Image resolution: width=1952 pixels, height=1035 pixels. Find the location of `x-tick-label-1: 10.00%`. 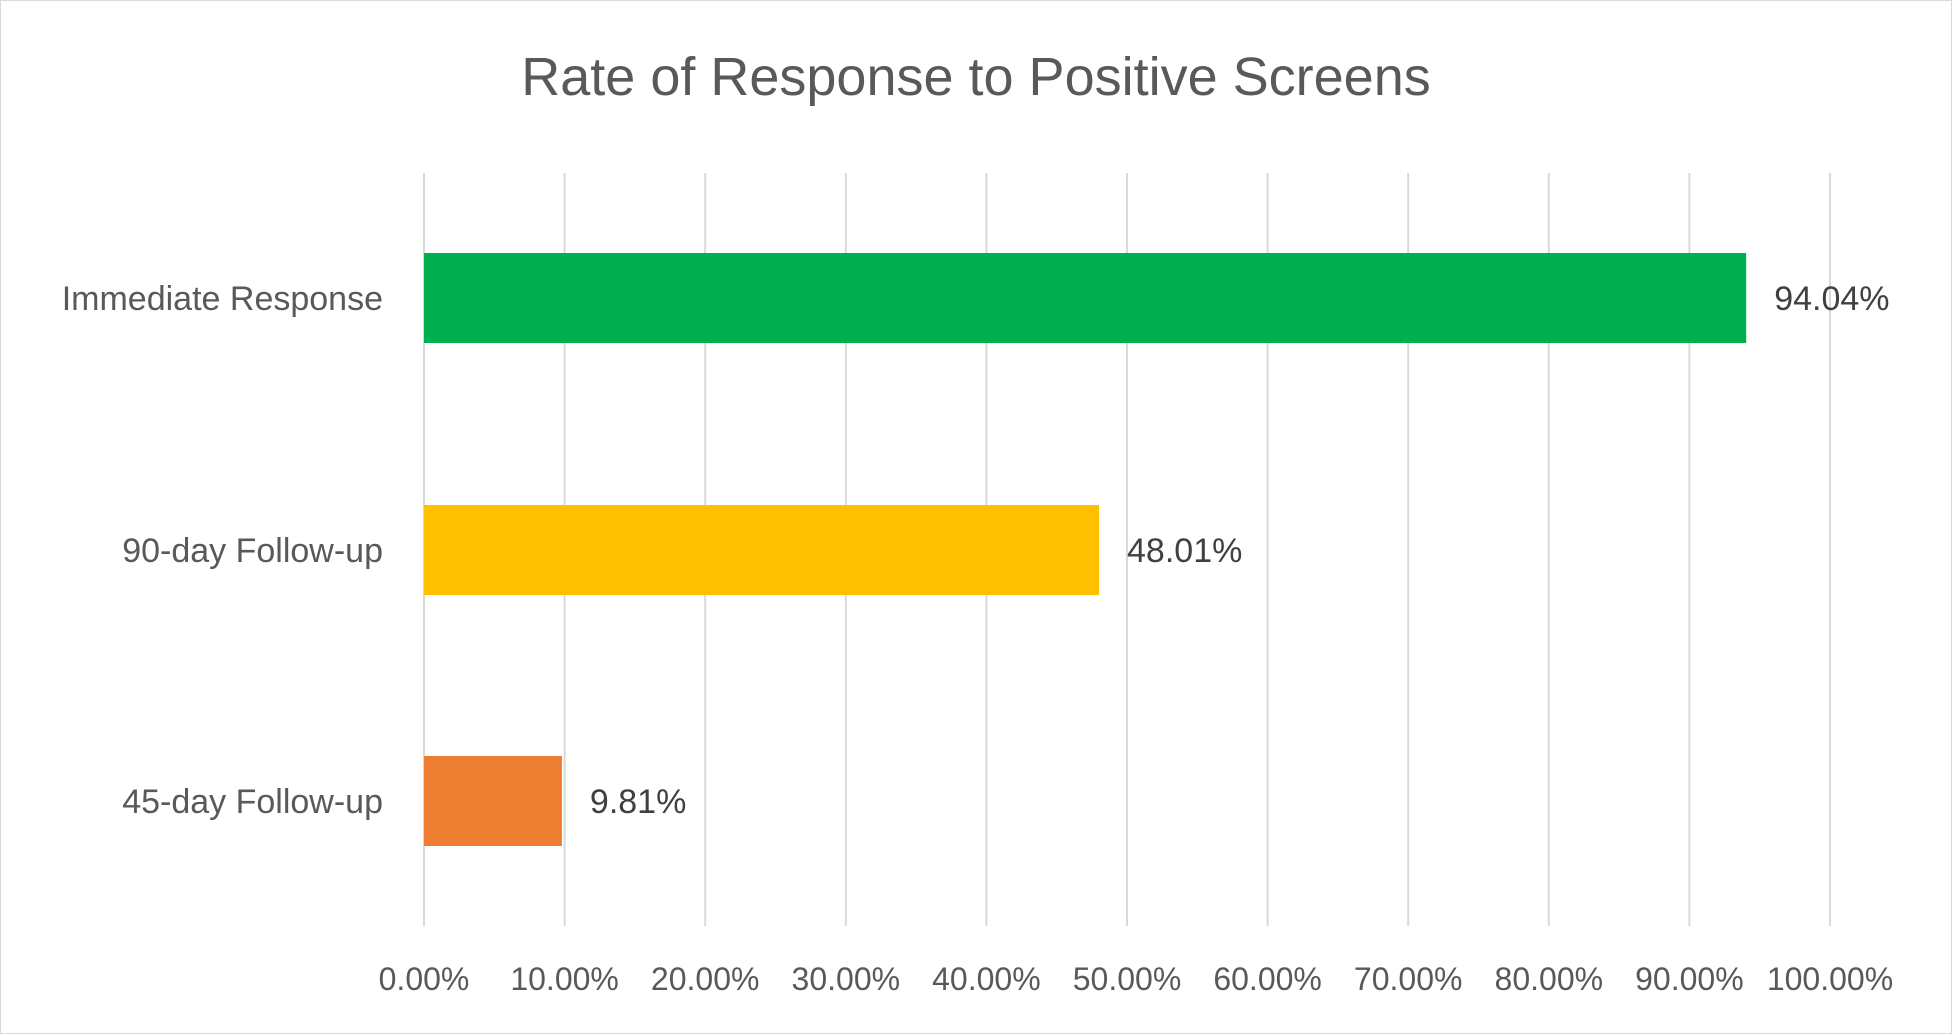

x-tick-label-1: 10.00% is located at coordinates (564, 979).